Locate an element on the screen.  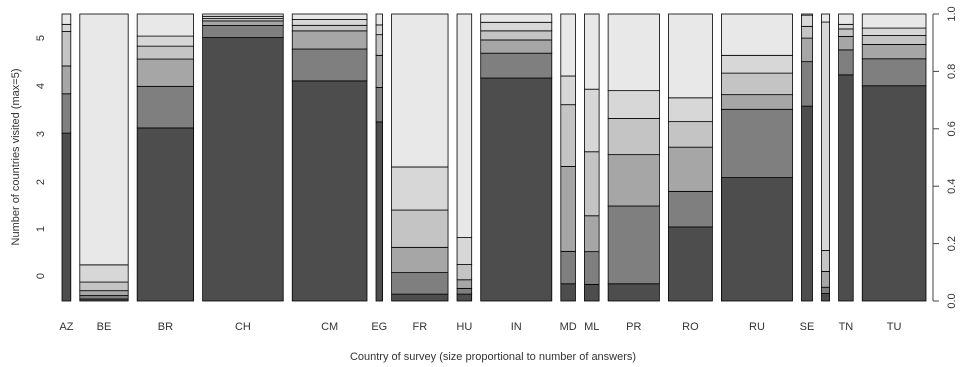
bar-group-TN is located at coordinates (846, 157).